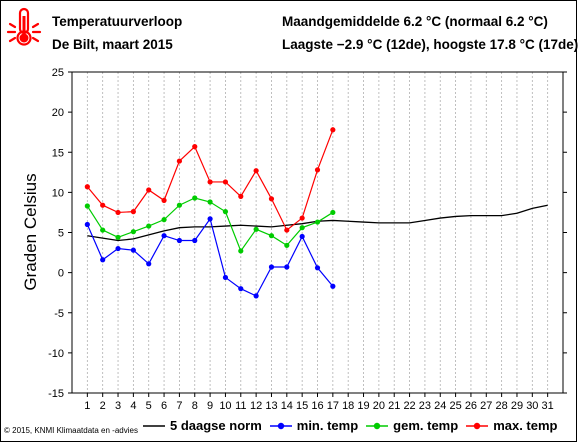 The image size is (579, 444). I want to click on x-tick-label: 2, so click(103, 406).